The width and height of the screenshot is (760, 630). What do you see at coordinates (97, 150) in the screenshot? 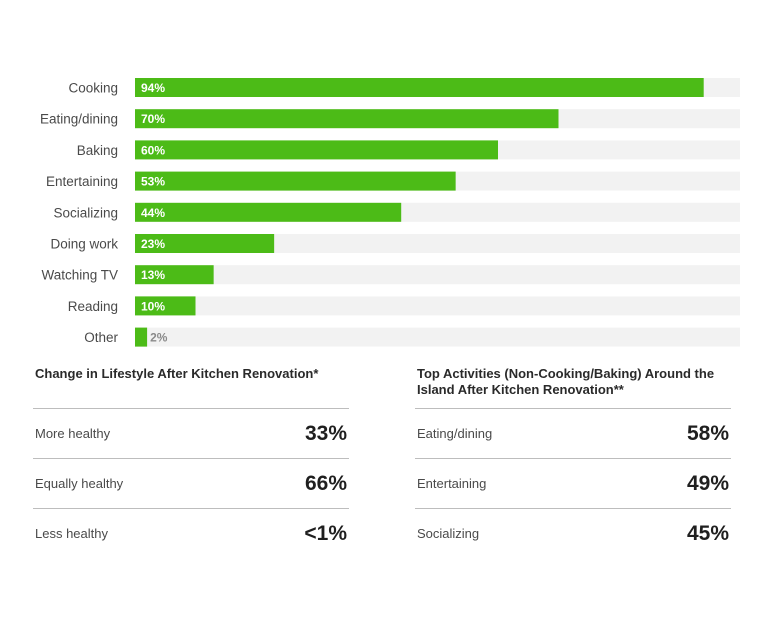
I see `category-label: Baking` at bounding box center [97, 150].